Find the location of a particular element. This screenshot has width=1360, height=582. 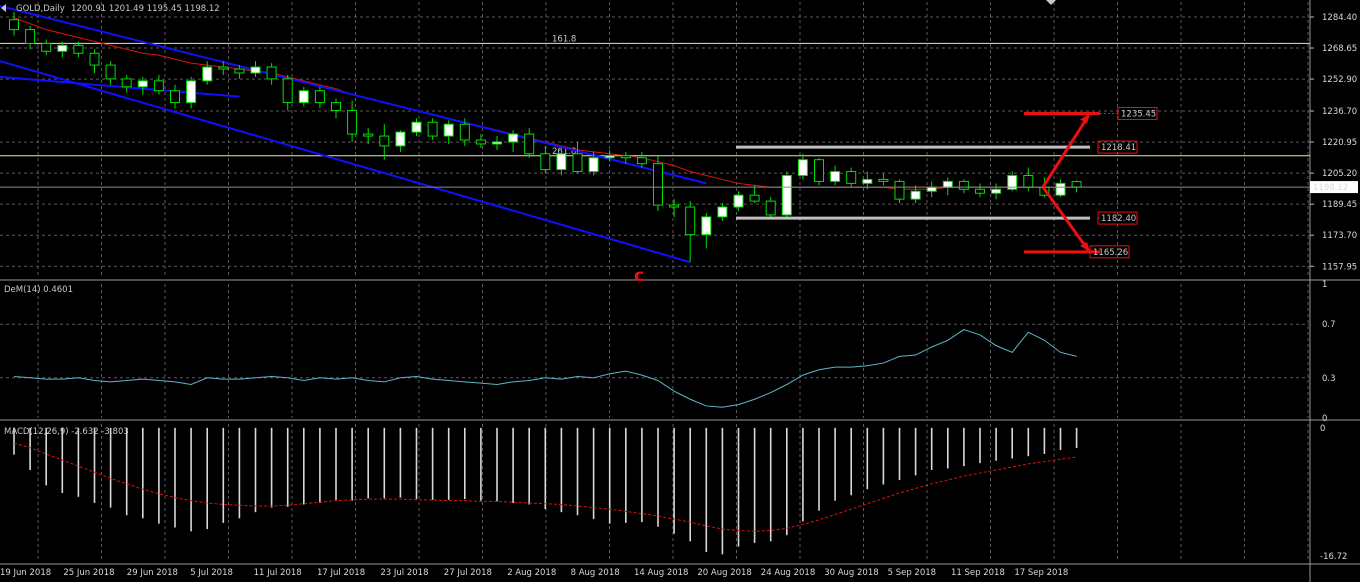

demarker-panel is located at coordinates (545, 368).